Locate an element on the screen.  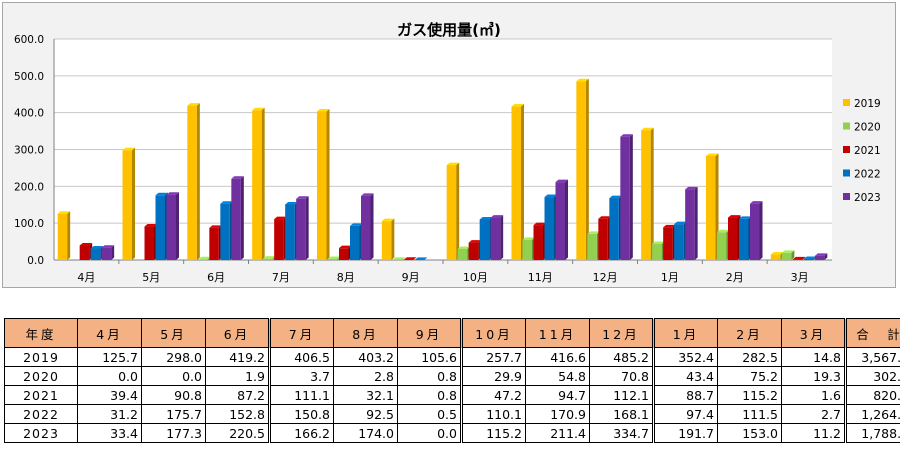
bar-2022-4月 is located at coordinates (97, 253).